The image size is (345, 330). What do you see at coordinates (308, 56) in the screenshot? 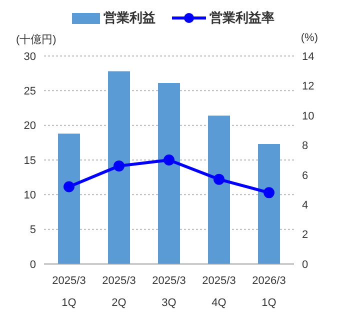
I see `y2-tick-label: 14` at bounding box center [308, 56].